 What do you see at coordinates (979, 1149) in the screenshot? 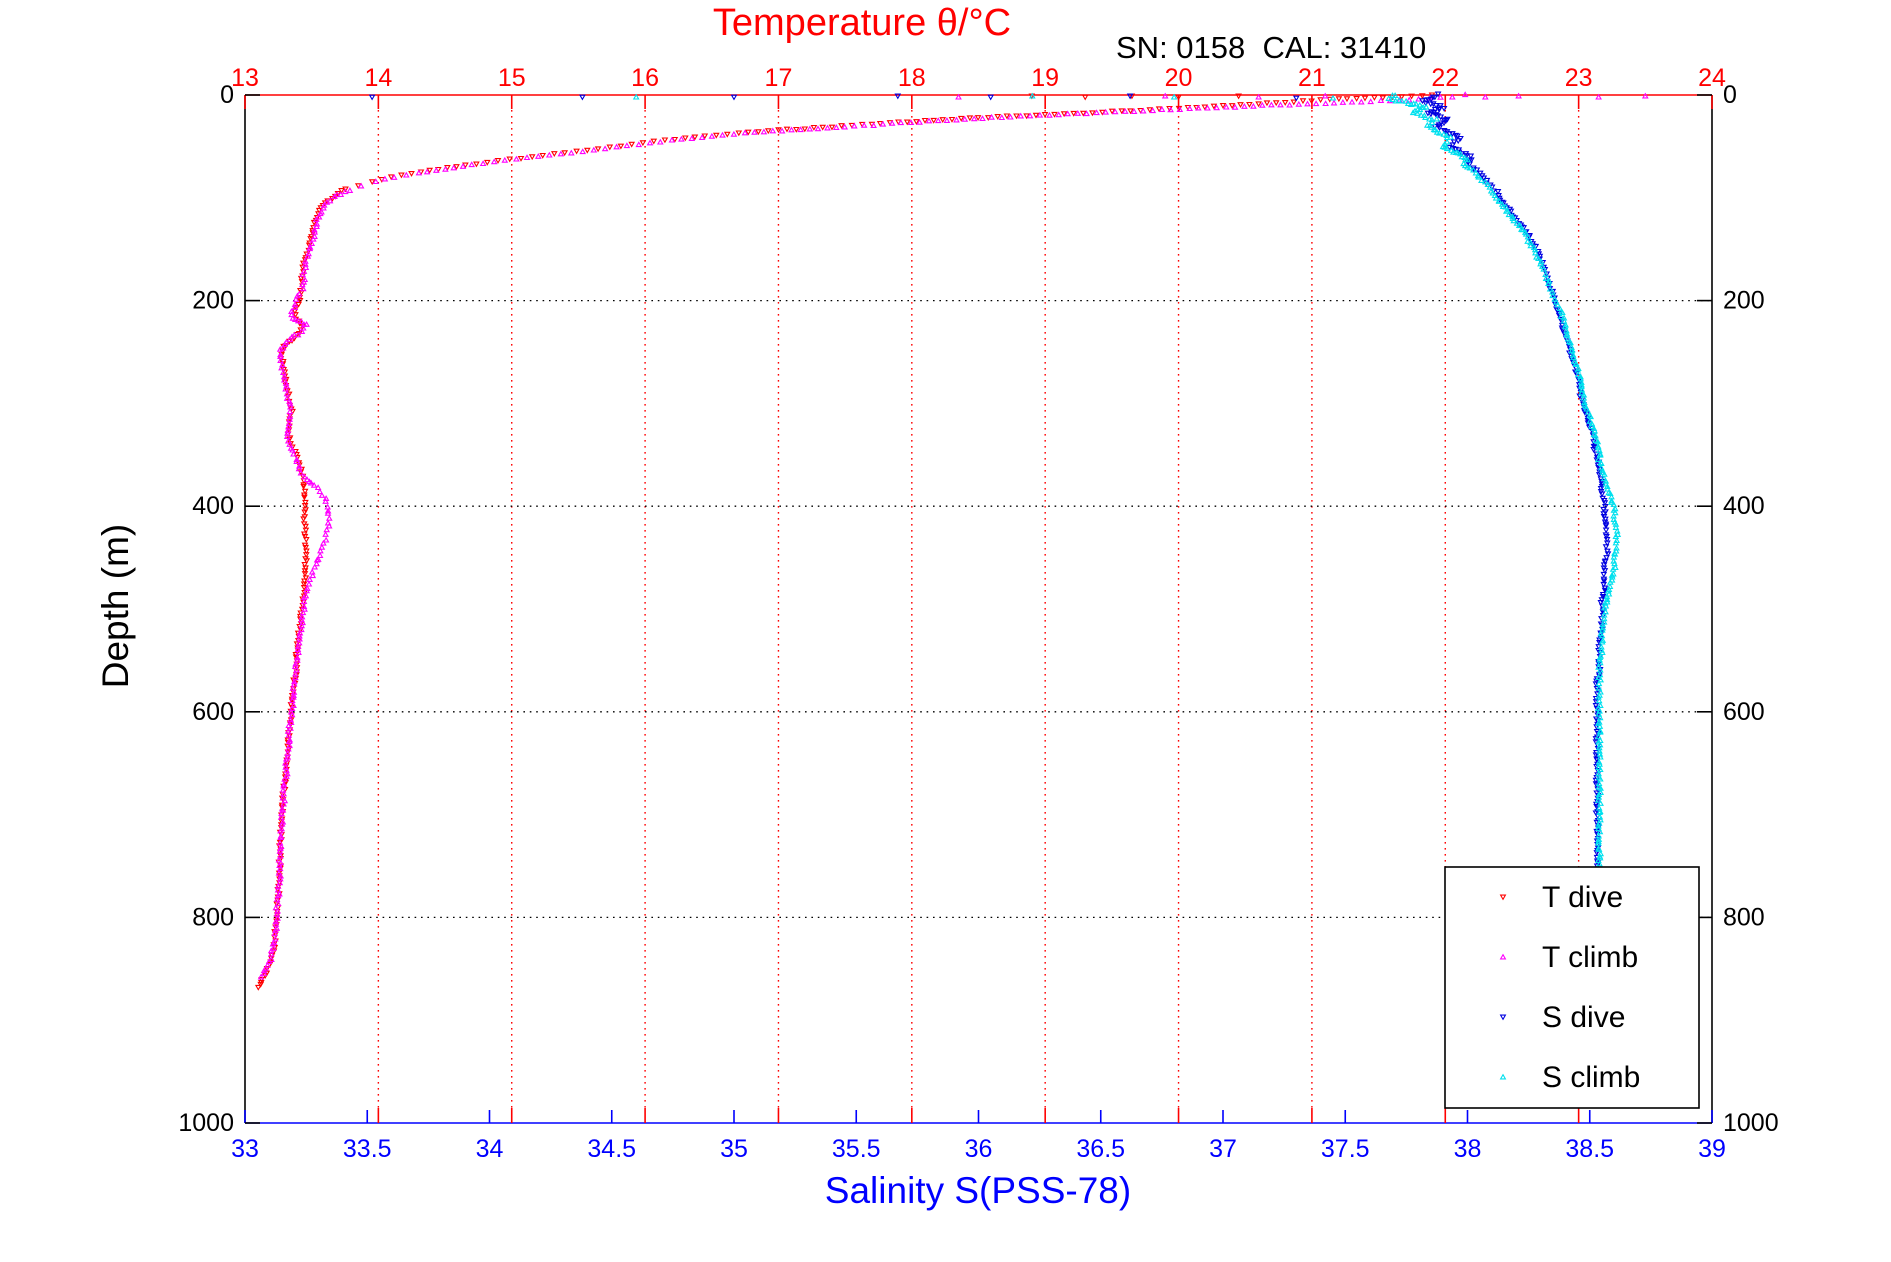
I see `bottom-tick-label: 36` at bounding box center [979, 1149].